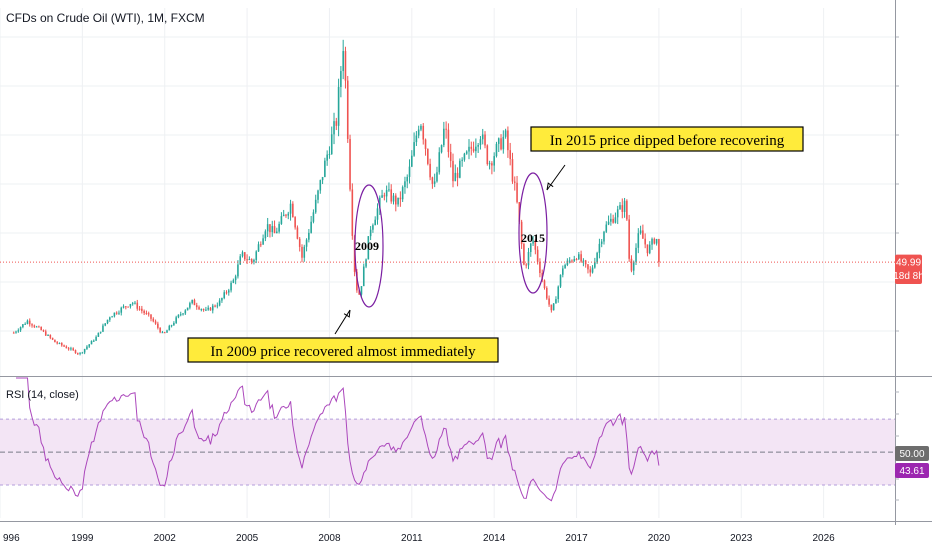 Image resolution: width=932 pixels, height=555 pixels. What do you see at coordinates (659, 538) in the screenshot?
I see `time-tick-label: 2020` at bounding box center [659, 538].